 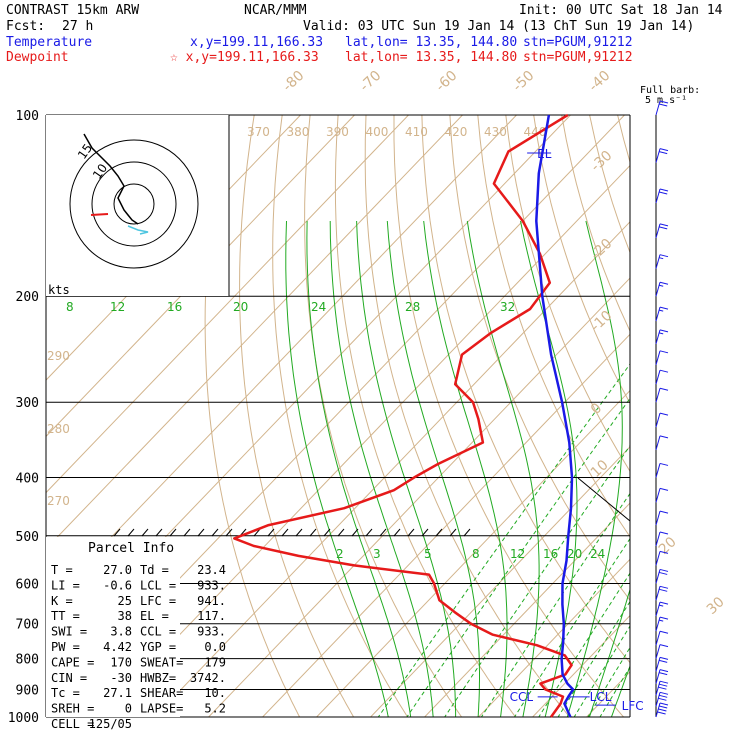 What do you see at coordinates (158, 585) in the screenshot?
I see `parcel-info-key: LCL =` at bounding box center [158, 585].